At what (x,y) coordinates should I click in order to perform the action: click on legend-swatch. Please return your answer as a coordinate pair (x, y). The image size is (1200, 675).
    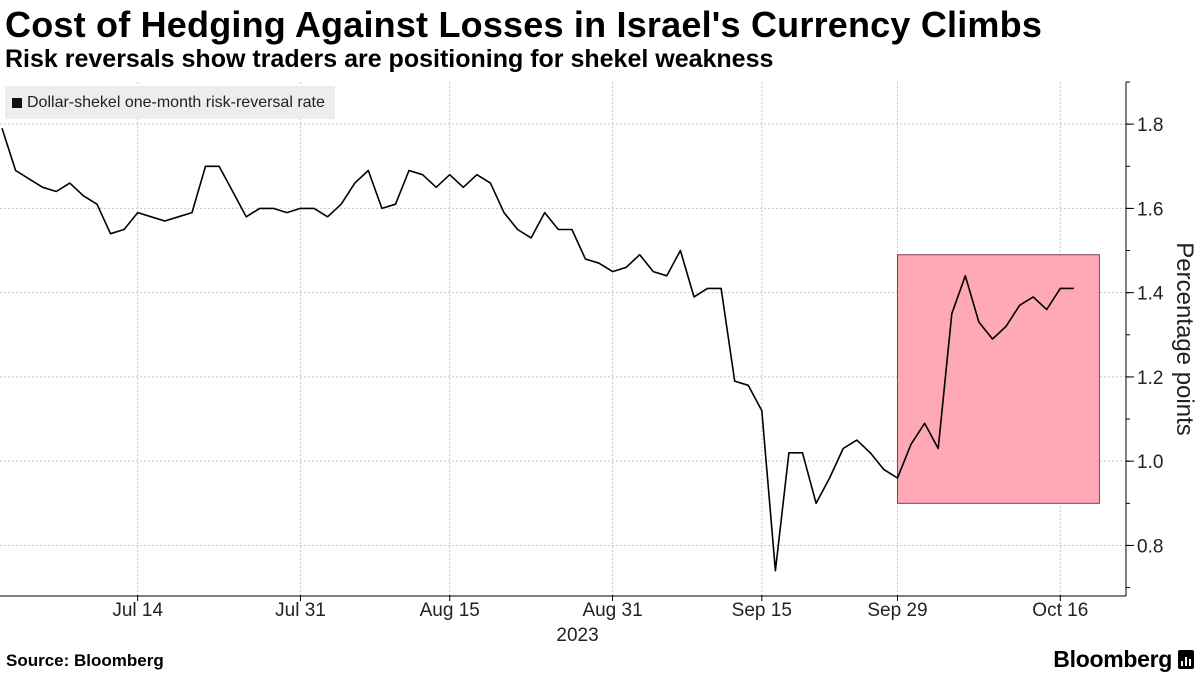
    Looking at the image, I should click on (17, 102).